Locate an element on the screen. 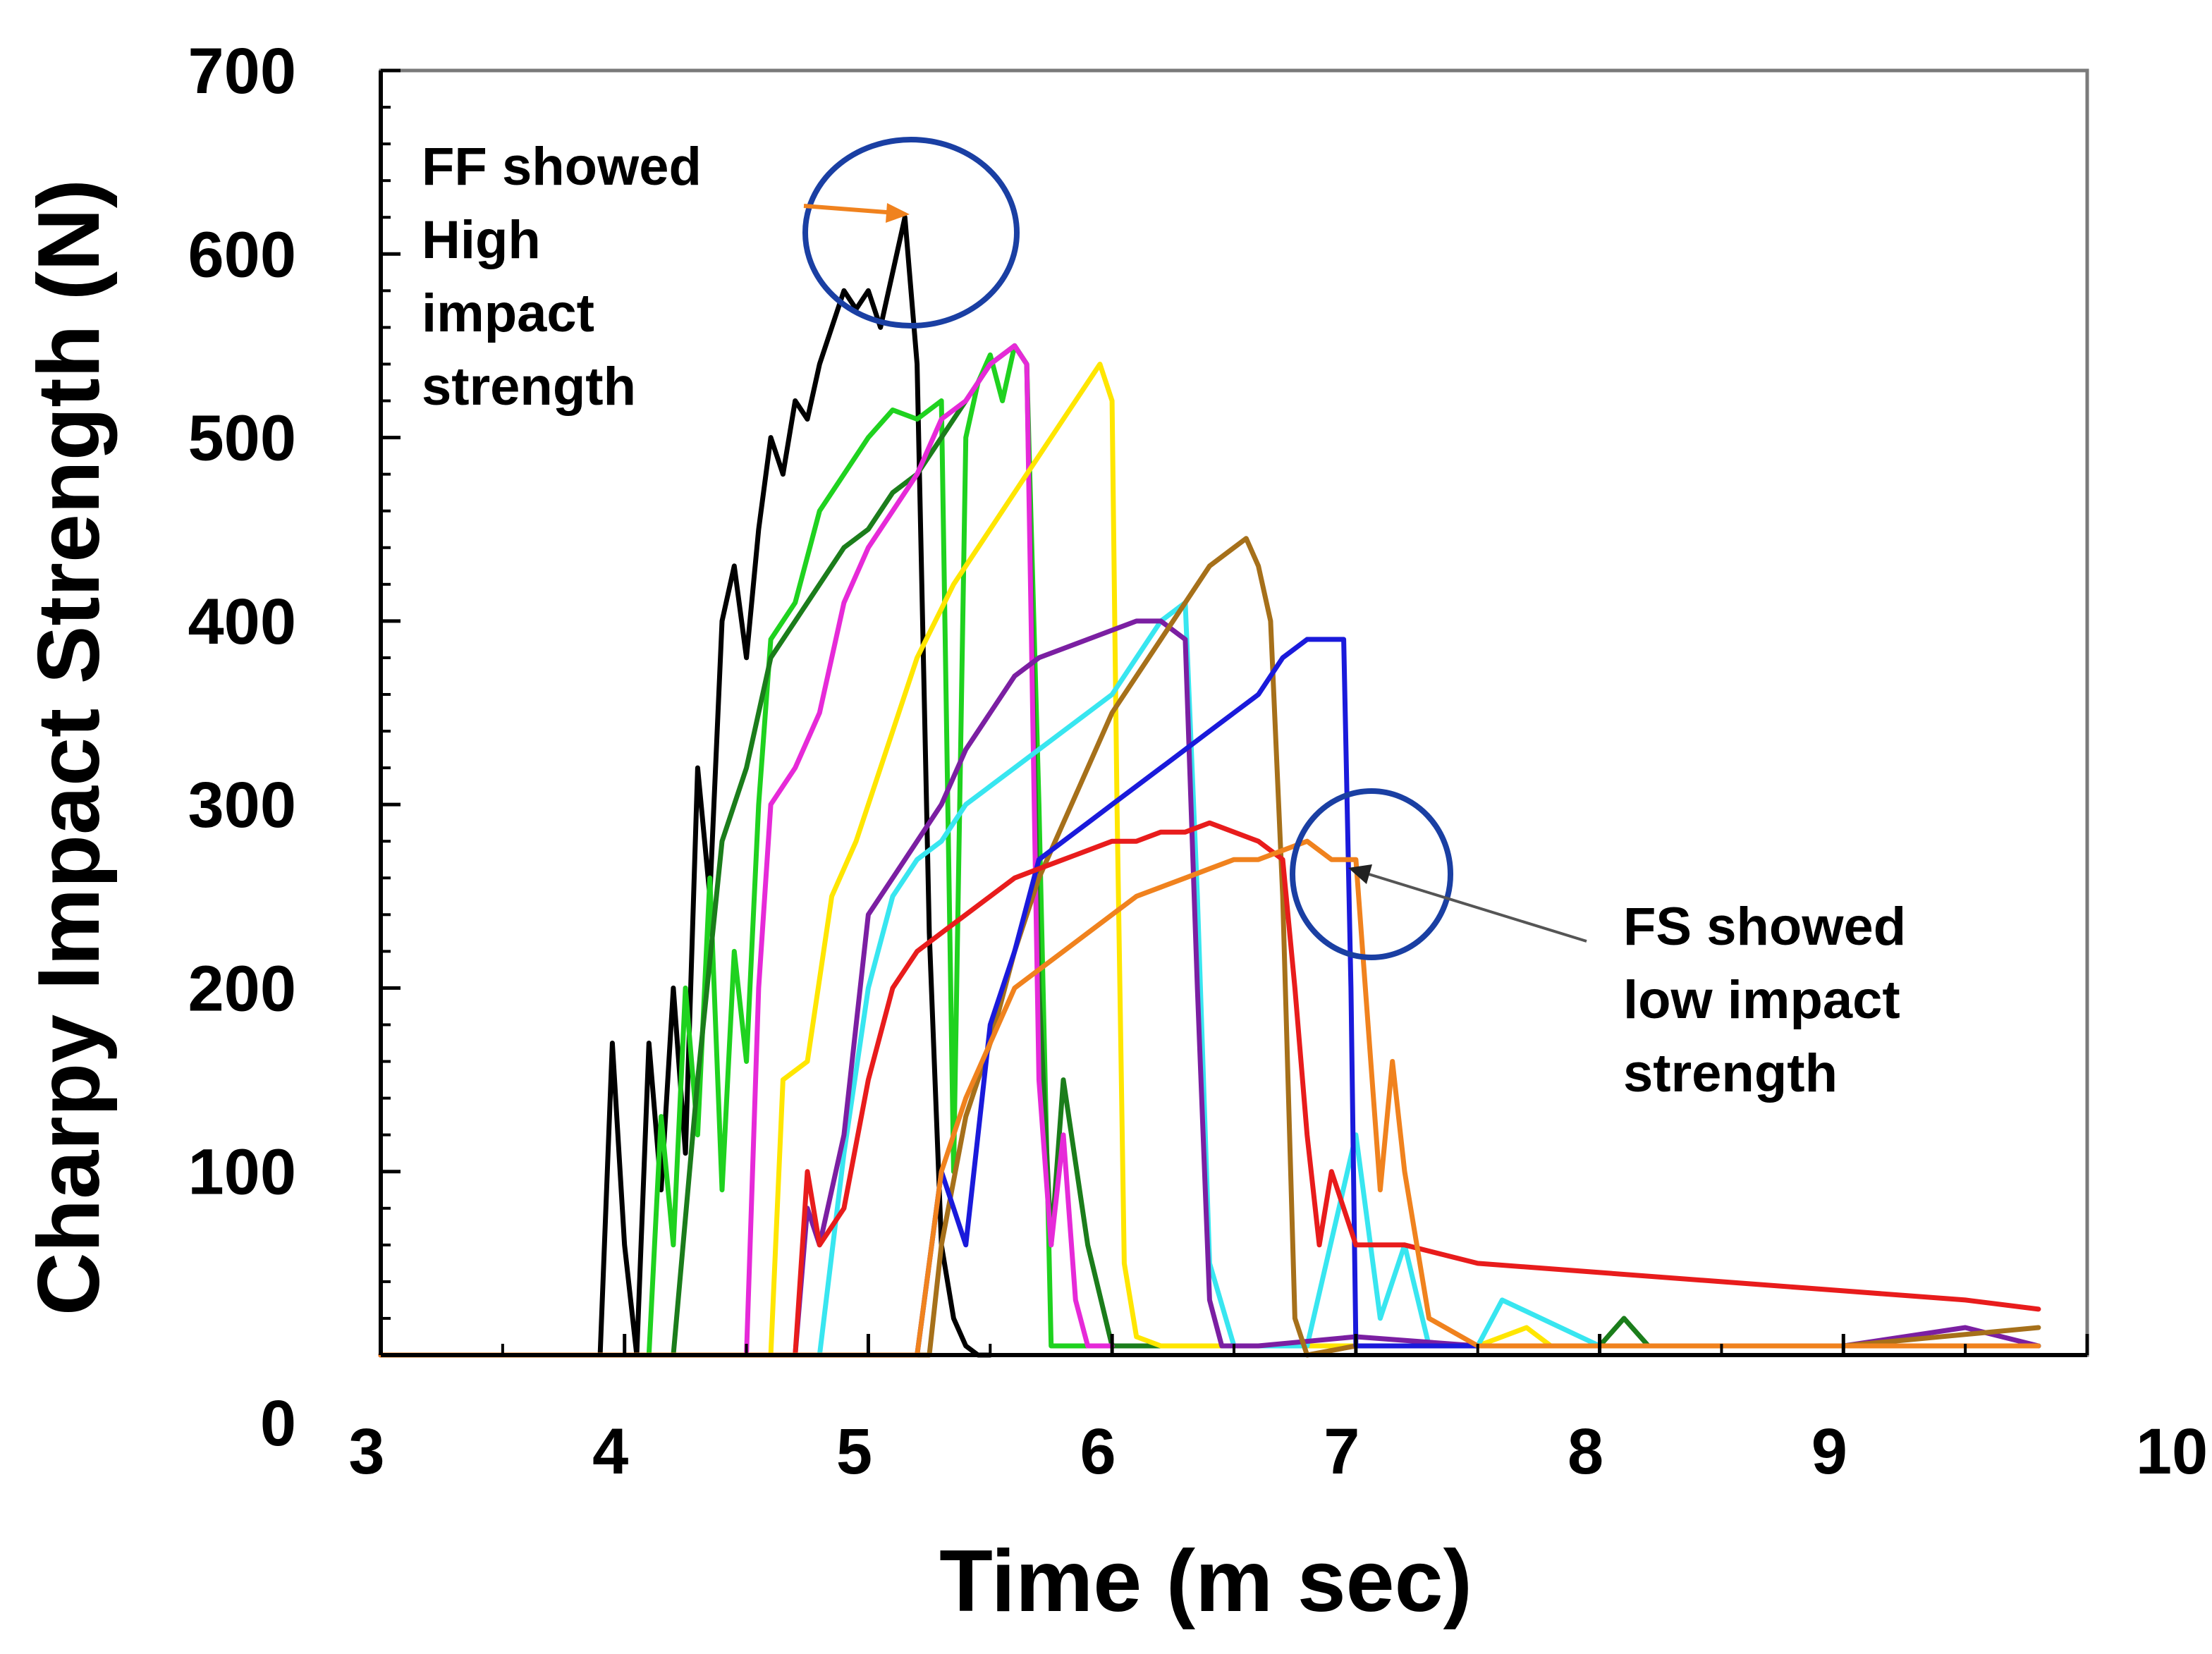  x-tick-label: 8 is located at coordinates (1585, 1452).